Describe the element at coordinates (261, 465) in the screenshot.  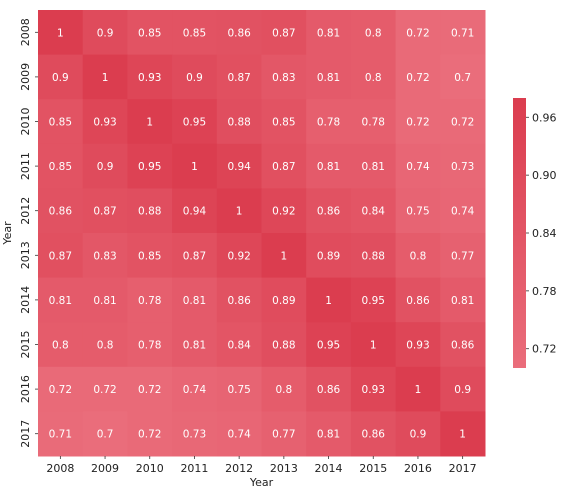
I see `x-axis-ticks: 2008 2009 2010 2011 2012 2013 2014 2015 2016 2017` at that location.